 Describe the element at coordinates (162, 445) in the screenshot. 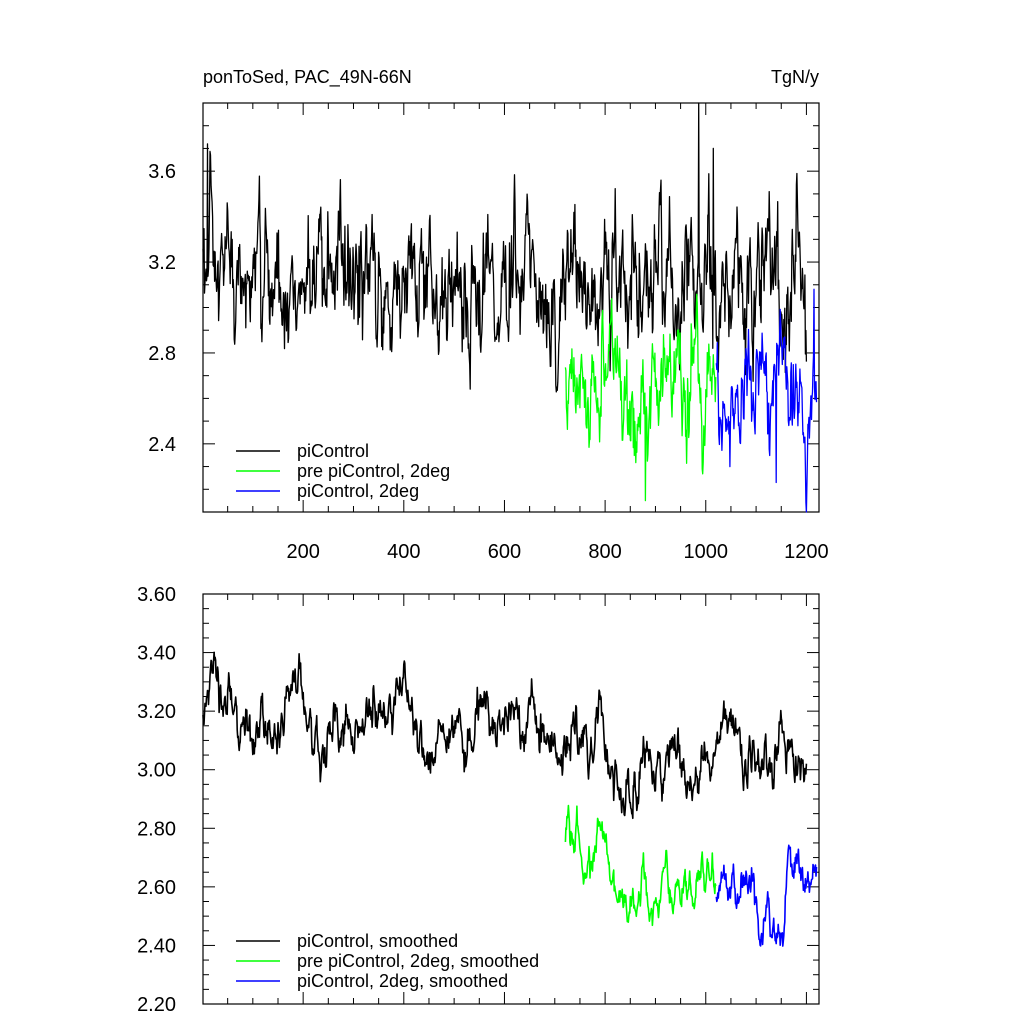

I see `y-tick-label: 2.4` at that location.